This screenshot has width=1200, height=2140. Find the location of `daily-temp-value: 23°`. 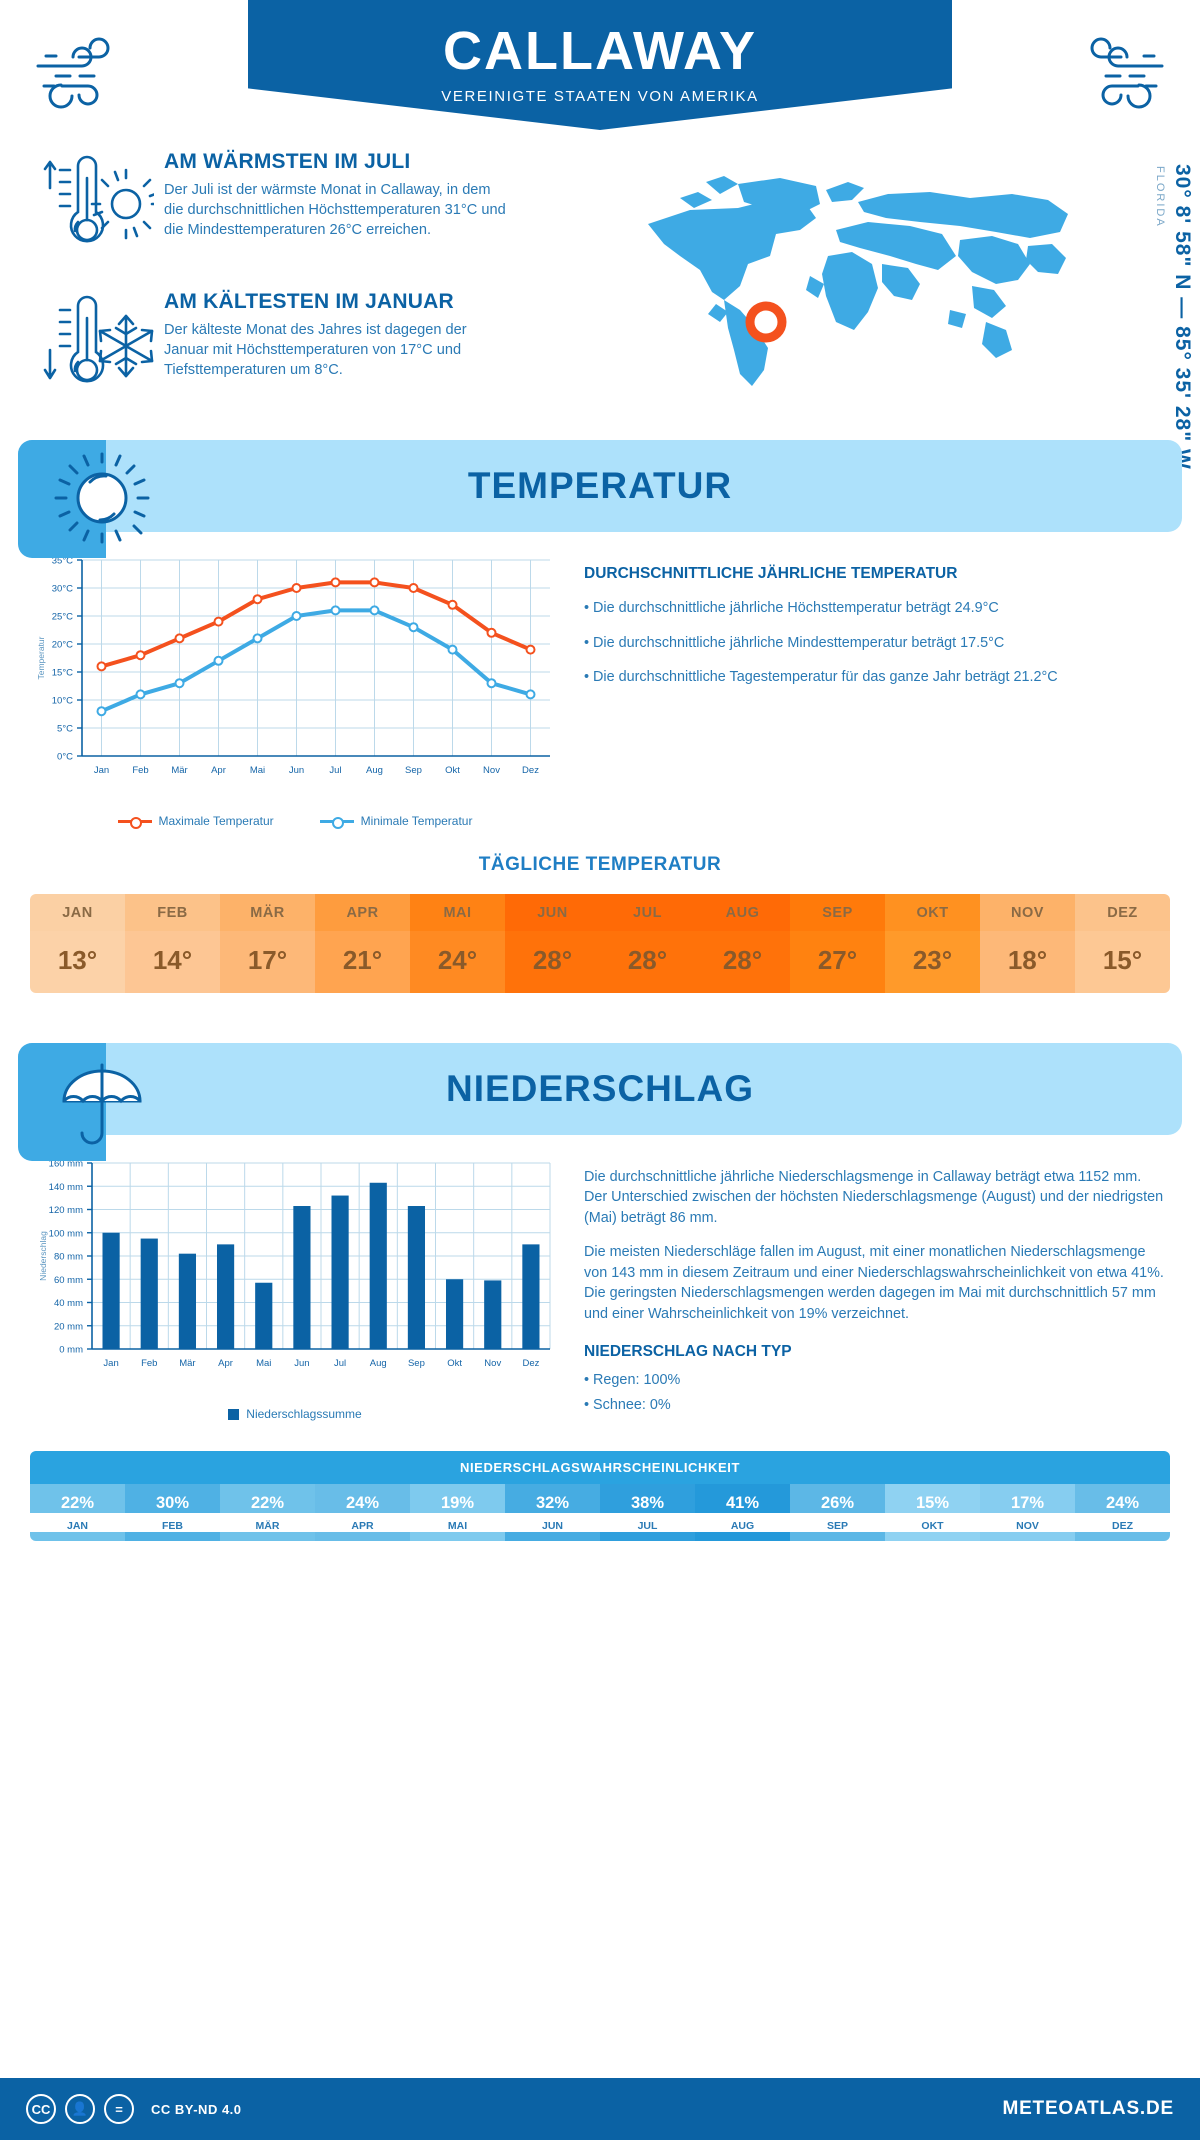

daily-temp-value: 23° is located at coordinates (932, 962).